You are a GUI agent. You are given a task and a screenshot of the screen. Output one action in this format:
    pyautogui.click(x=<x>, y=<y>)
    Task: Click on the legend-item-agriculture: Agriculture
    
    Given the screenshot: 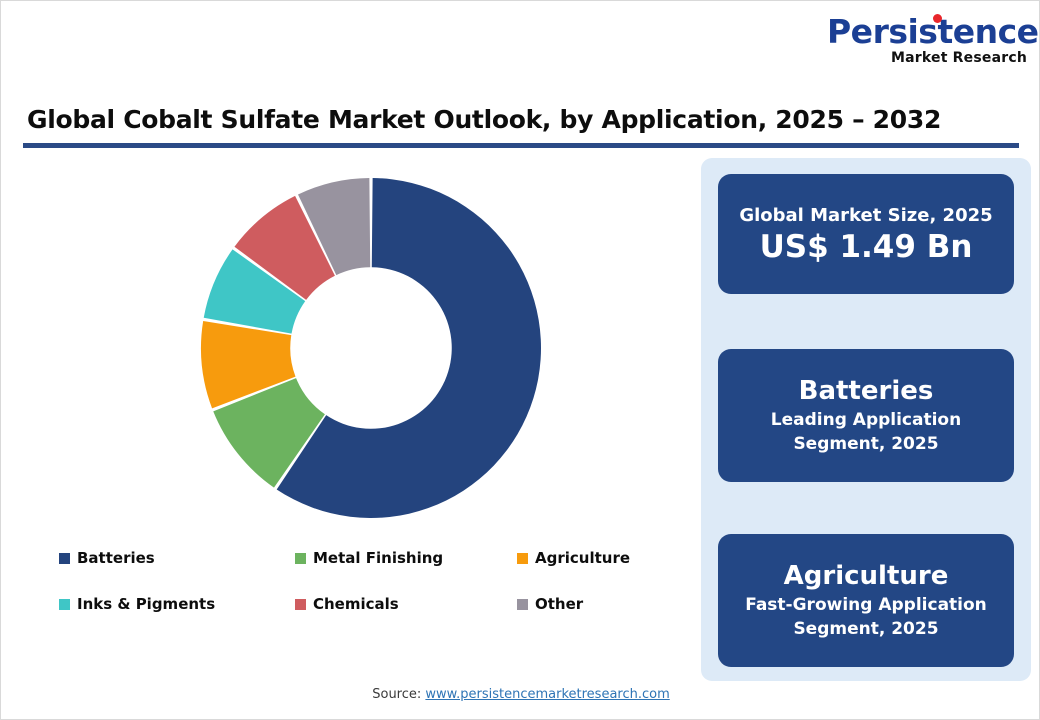 What is the action you would take?
    pyautogui.click(x=597, y=558)
    